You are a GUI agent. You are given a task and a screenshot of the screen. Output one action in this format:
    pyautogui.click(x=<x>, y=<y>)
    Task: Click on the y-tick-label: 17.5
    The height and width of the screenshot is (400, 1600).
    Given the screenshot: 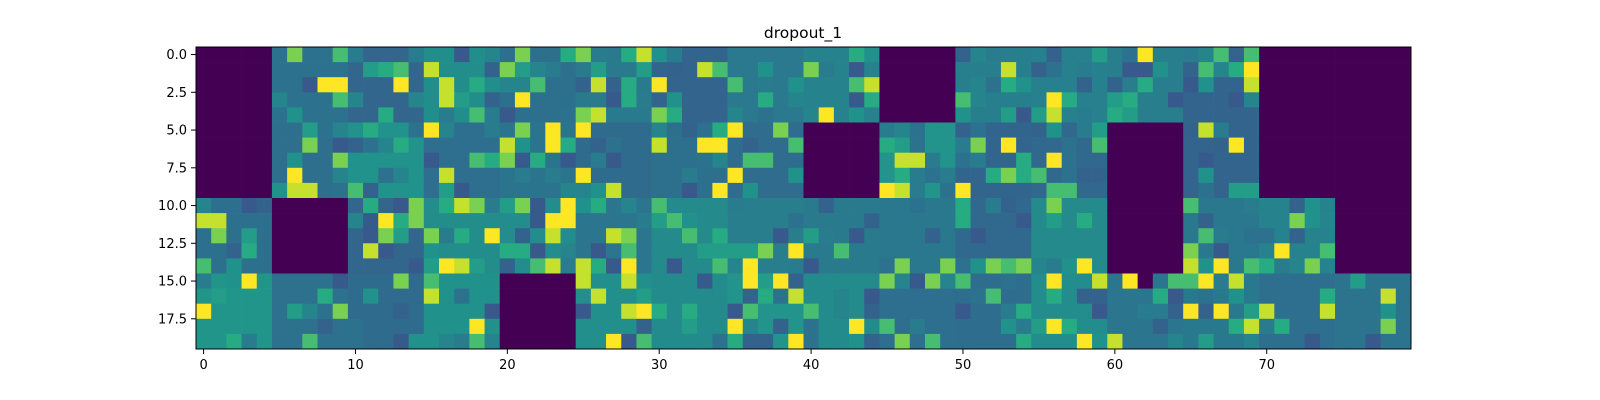 What is the action you would take?
    pyautogui.click(x=172, y=319)
    